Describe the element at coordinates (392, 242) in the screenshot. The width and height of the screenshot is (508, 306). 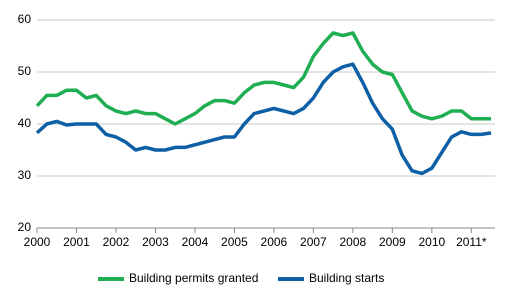
I see `x-tick-label: 2009` at that location.